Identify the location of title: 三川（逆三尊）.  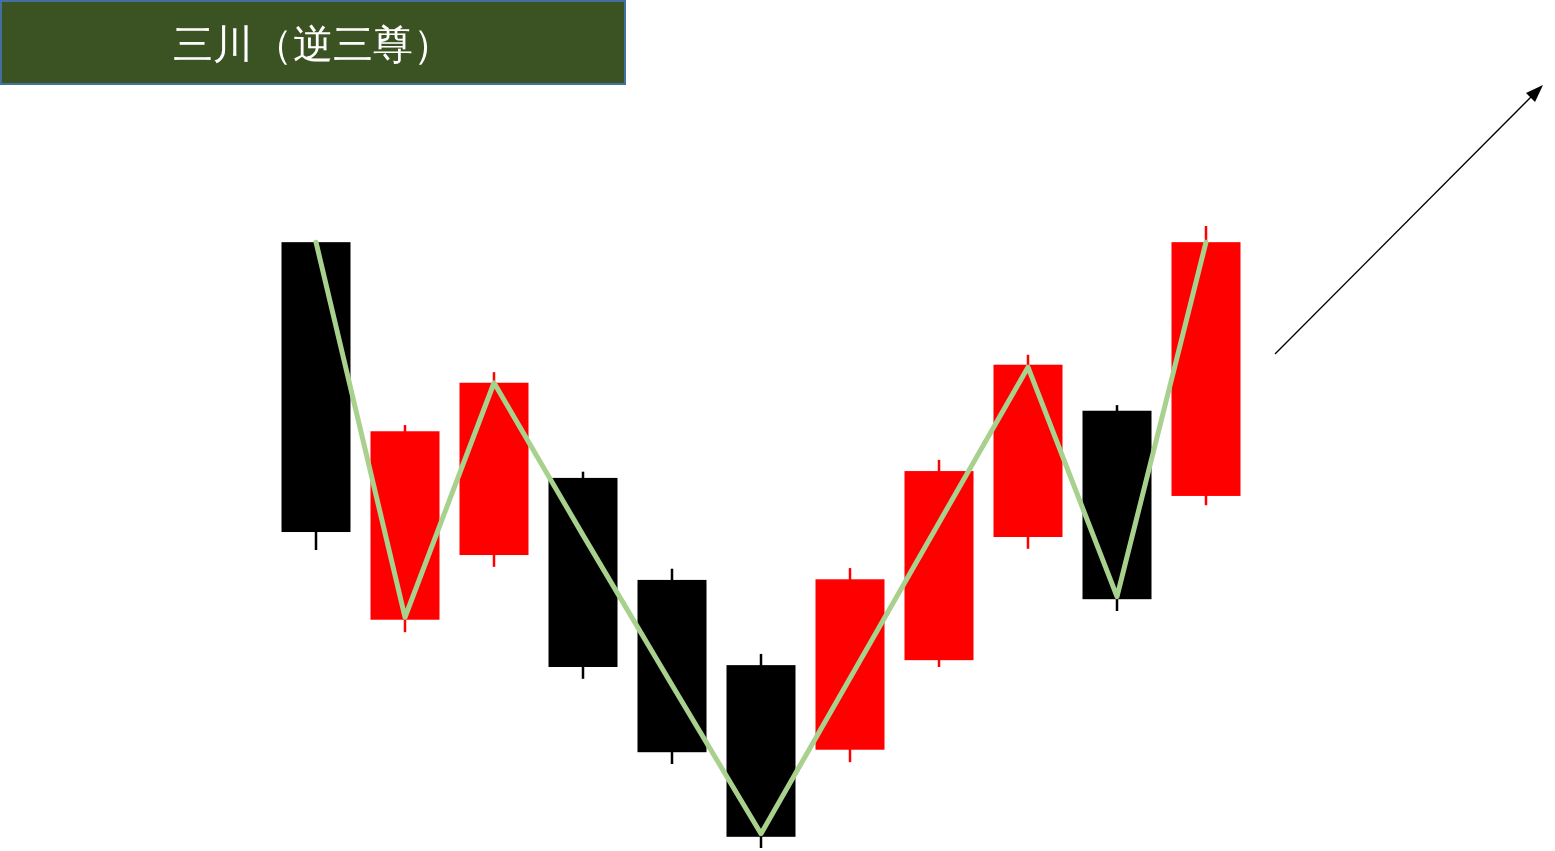
(313, 42).